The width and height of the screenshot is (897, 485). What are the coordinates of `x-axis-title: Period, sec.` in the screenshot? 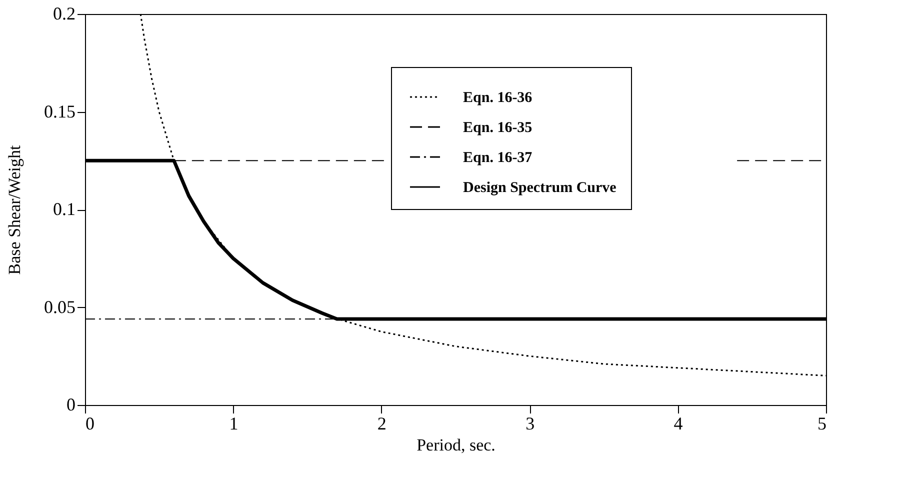 It's located at (456, 445).